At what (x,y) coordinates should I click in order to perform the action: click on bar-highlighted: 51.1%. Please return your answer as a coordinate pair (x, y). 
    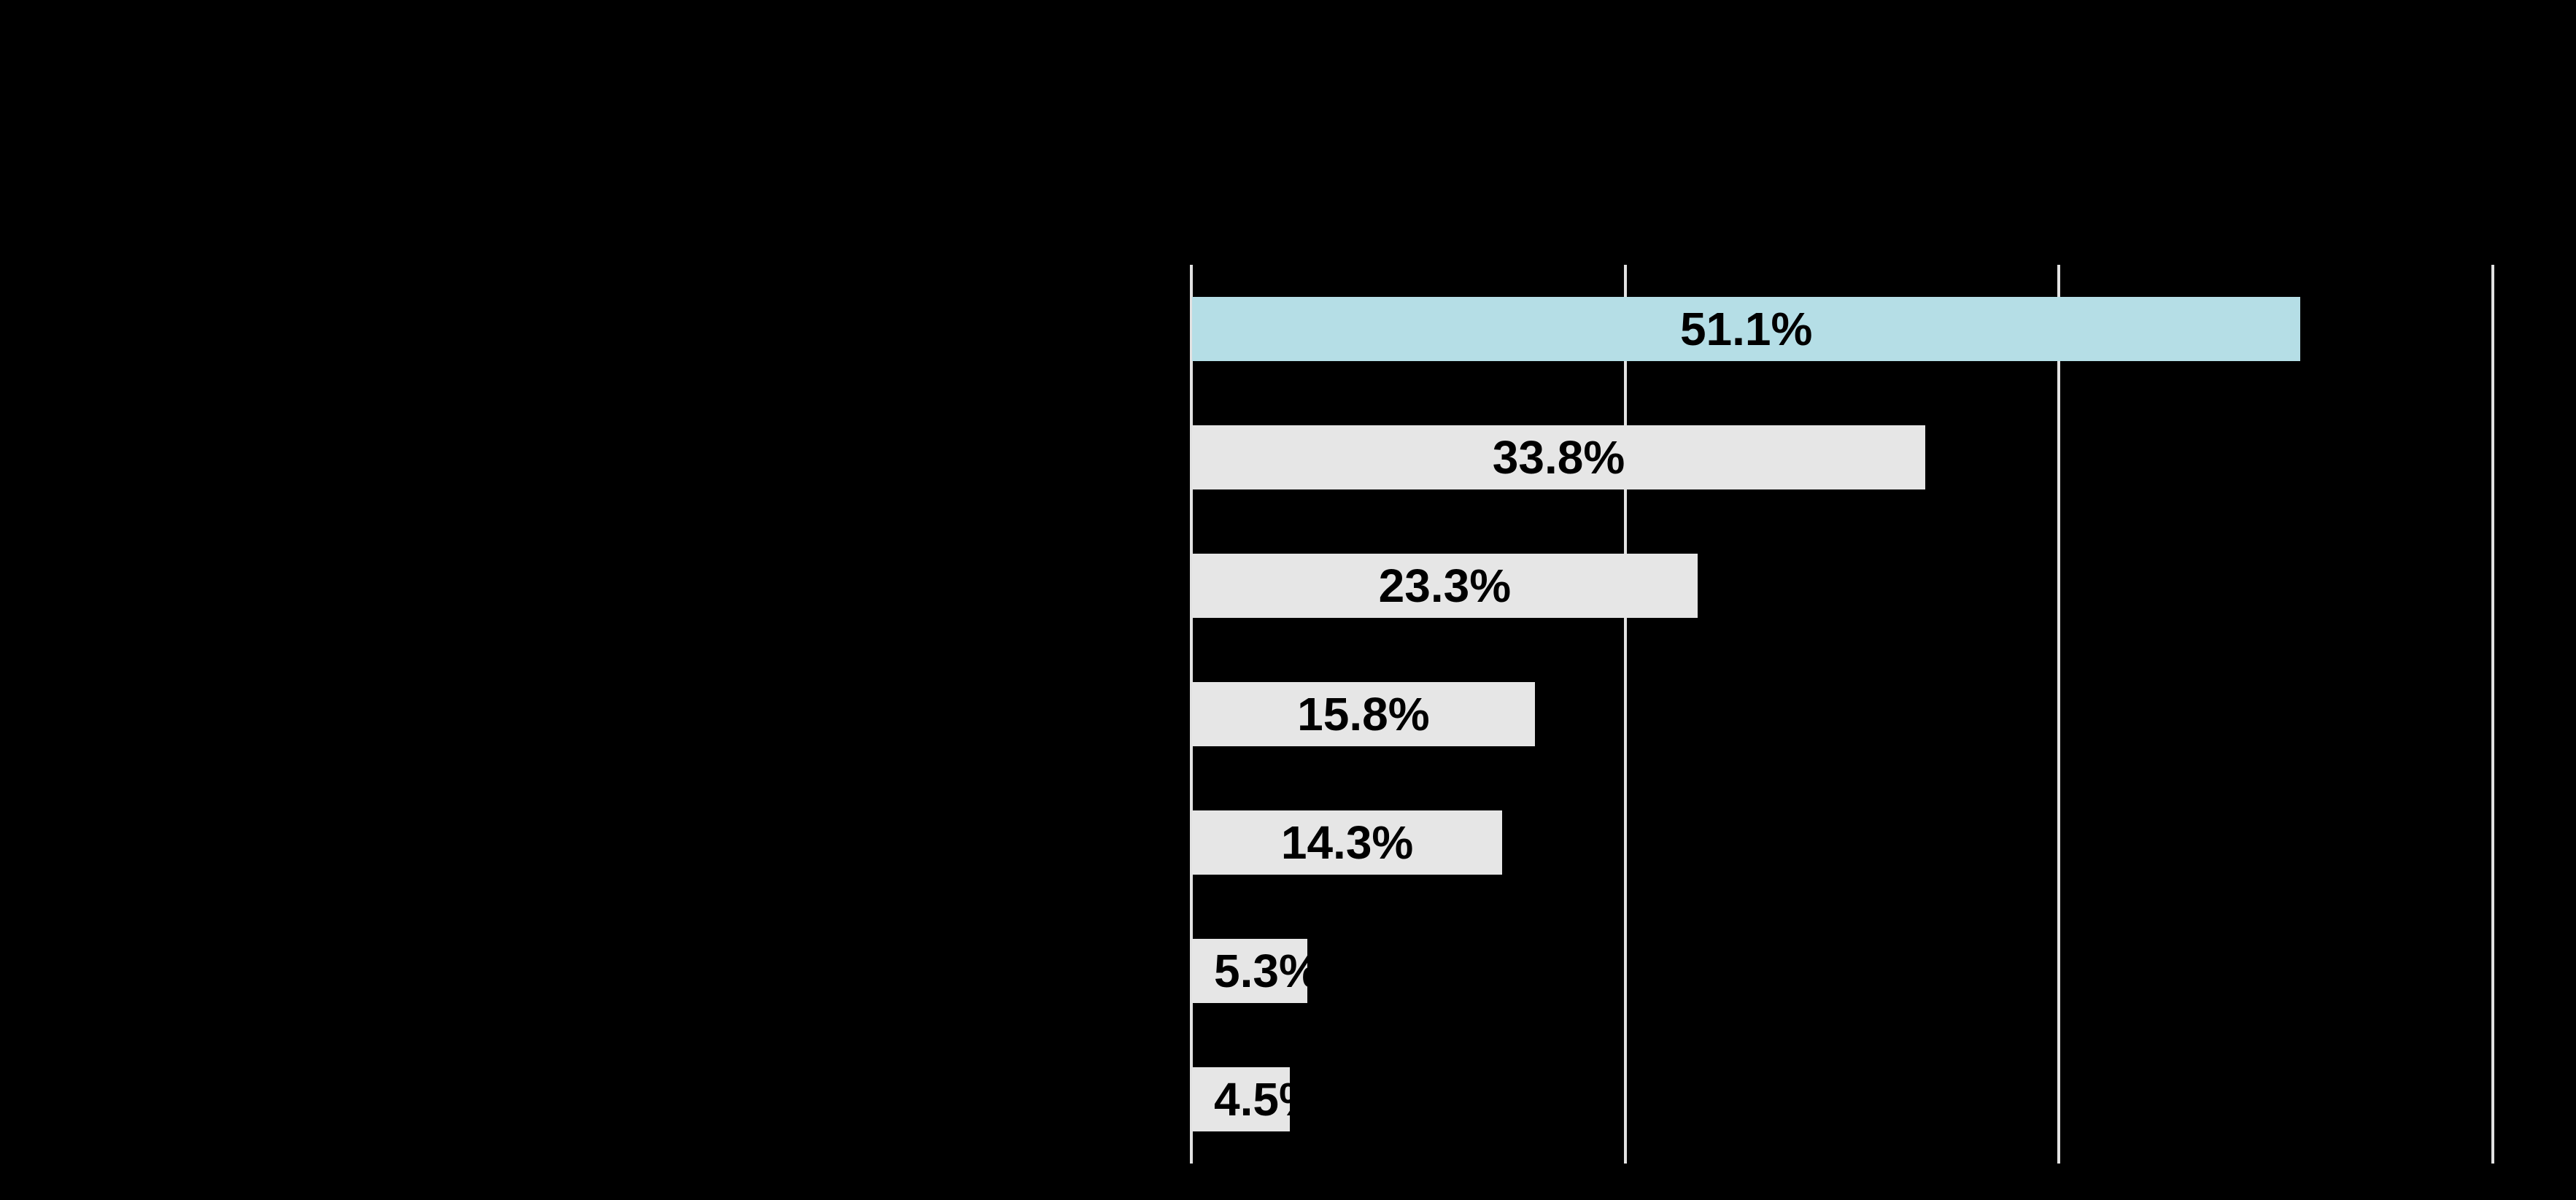
    Looking at the image, I should click on (1746, 329).